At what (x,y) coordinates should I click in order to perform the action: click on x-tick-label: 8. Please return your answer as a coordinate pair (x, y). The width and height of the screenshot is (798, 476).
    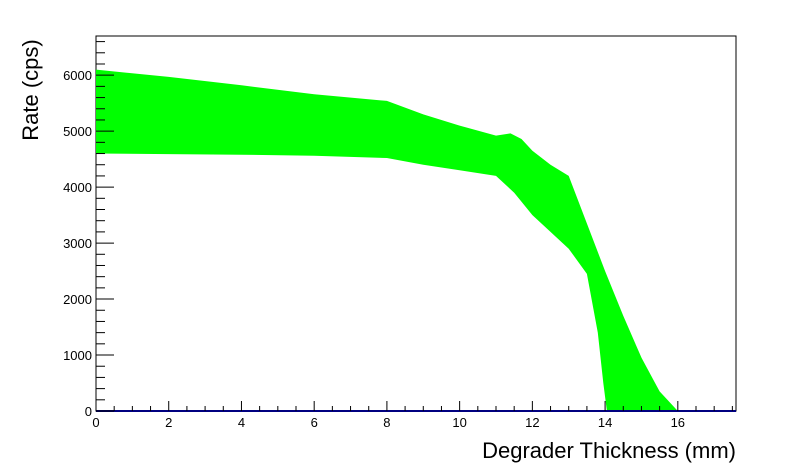
    Looking at the image, I should click on (386, 422).